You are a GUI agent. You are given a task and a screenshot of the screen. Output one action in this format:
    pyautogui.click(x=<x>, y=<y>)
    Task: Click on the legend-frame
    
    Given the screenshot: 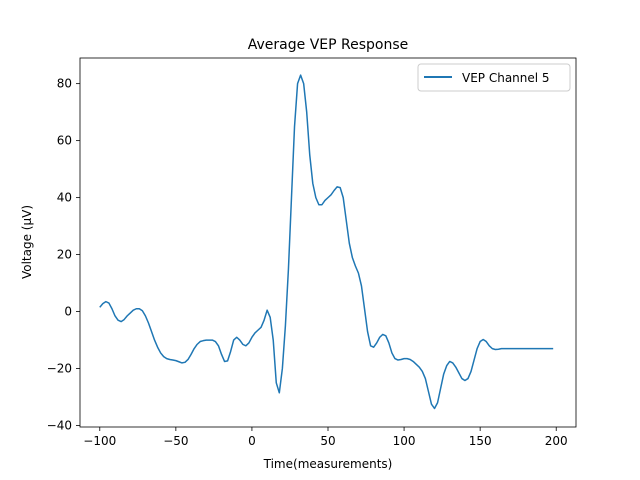 What is the action you would take?
    pyautogui.click(x=494, y=77)
    